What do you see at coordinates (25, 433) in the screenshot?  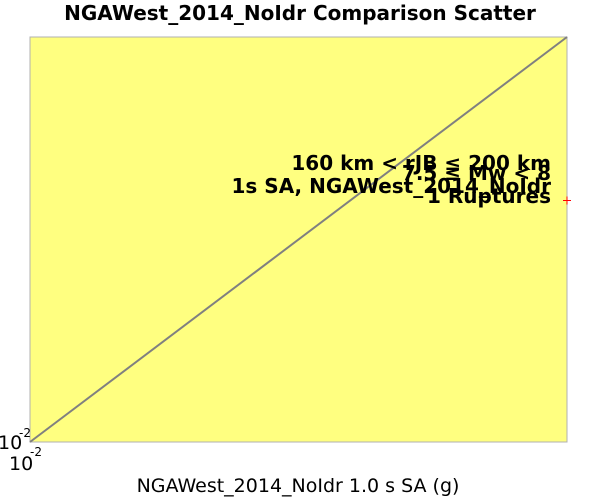 I see `y-tick-exponent: -2` at bounding box center [25, 433].